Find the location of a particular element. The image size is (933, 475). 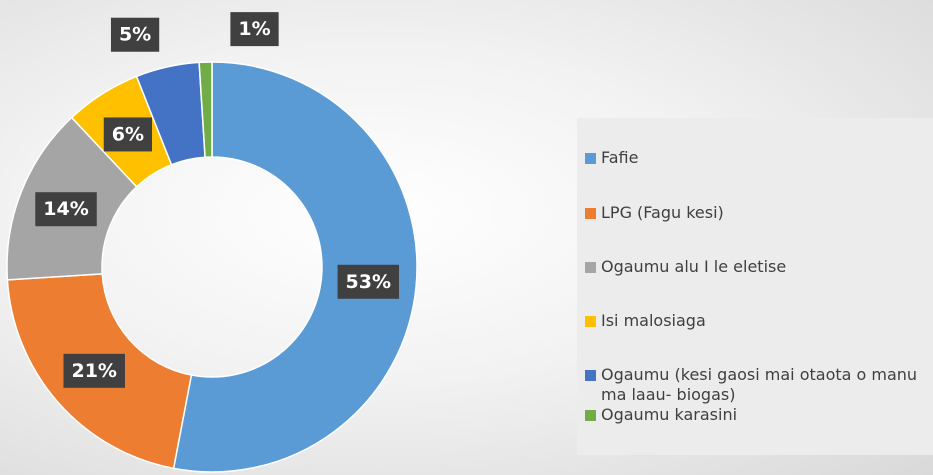

data-label-text: 5% is located at coordinates (135, 35).